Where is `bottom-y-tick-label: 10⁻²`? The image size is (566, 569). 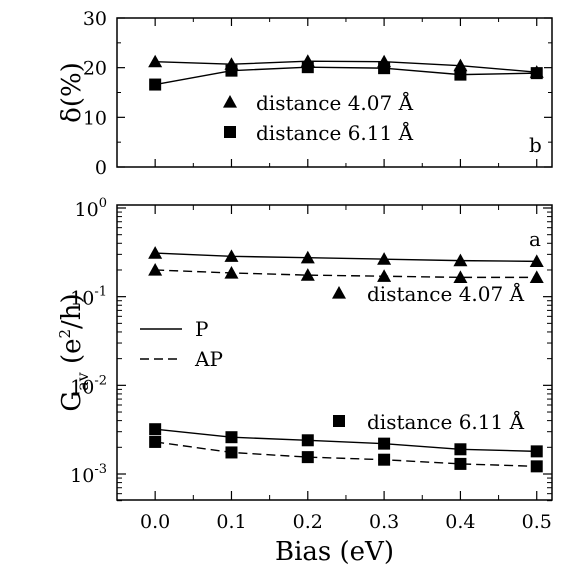 bottom-y-tick-label: 10⁻² is located at coordinates (88, 385).